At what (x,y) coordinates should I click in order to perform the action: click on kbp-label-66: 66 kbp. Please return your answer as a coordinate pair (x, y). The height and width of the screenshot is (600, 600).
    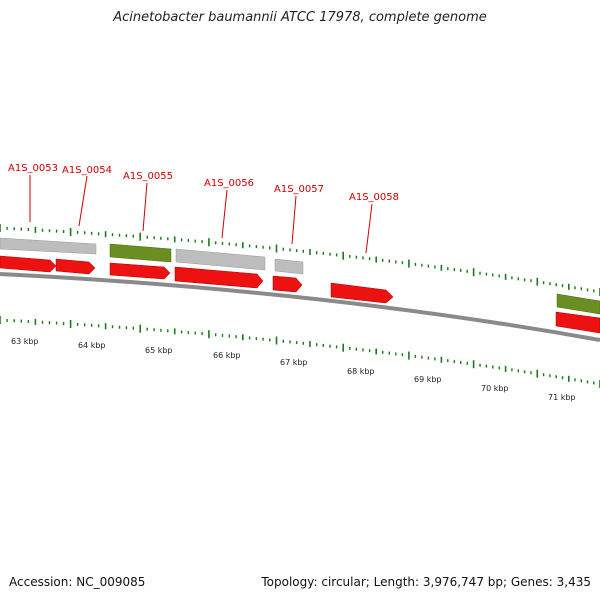
    Looking at the image, I should click on (227, 355).